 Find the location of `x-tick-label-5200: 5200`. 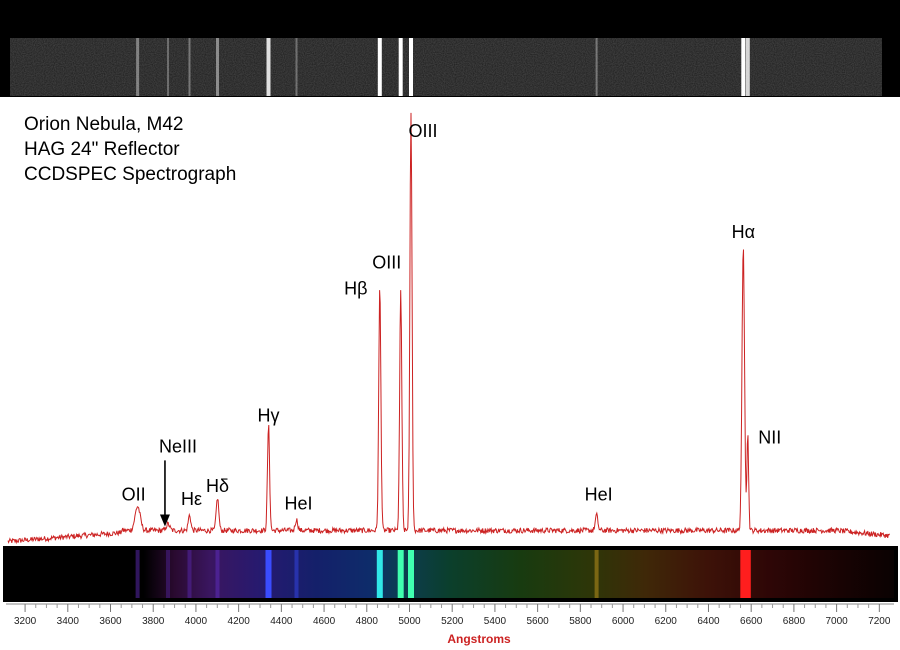

x-tick-label-5200: 5200 is located at coordinates (452, 621).